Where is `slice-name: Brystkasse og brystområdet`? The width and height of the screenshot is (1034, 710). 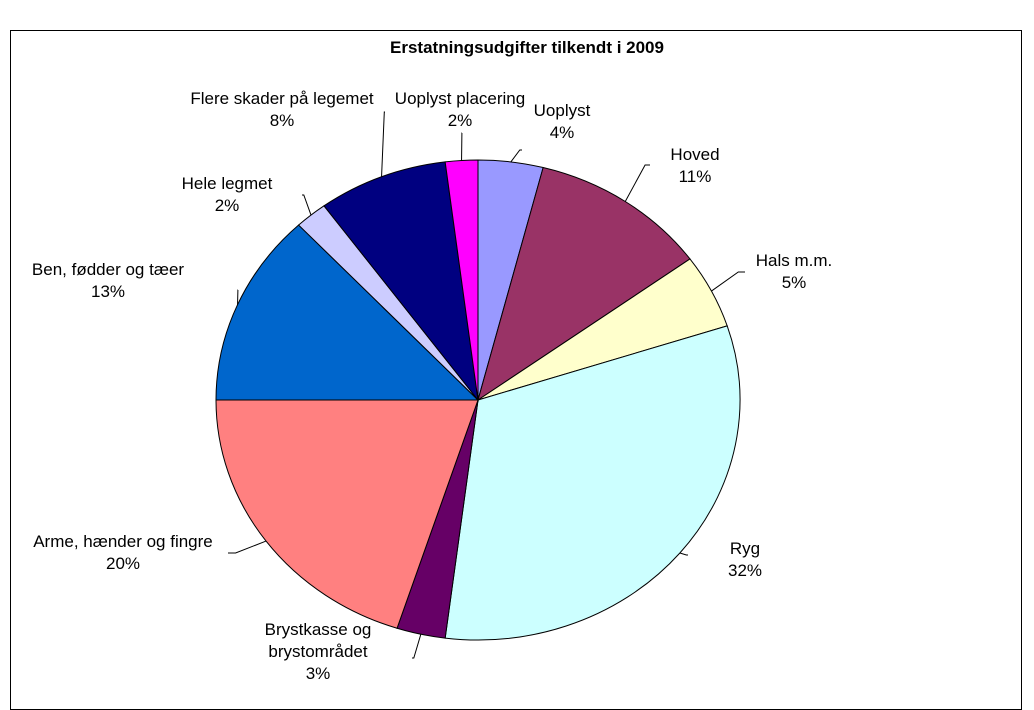
slice-name: Brystkasse og brystområdet is located at coordinates (318, 641).